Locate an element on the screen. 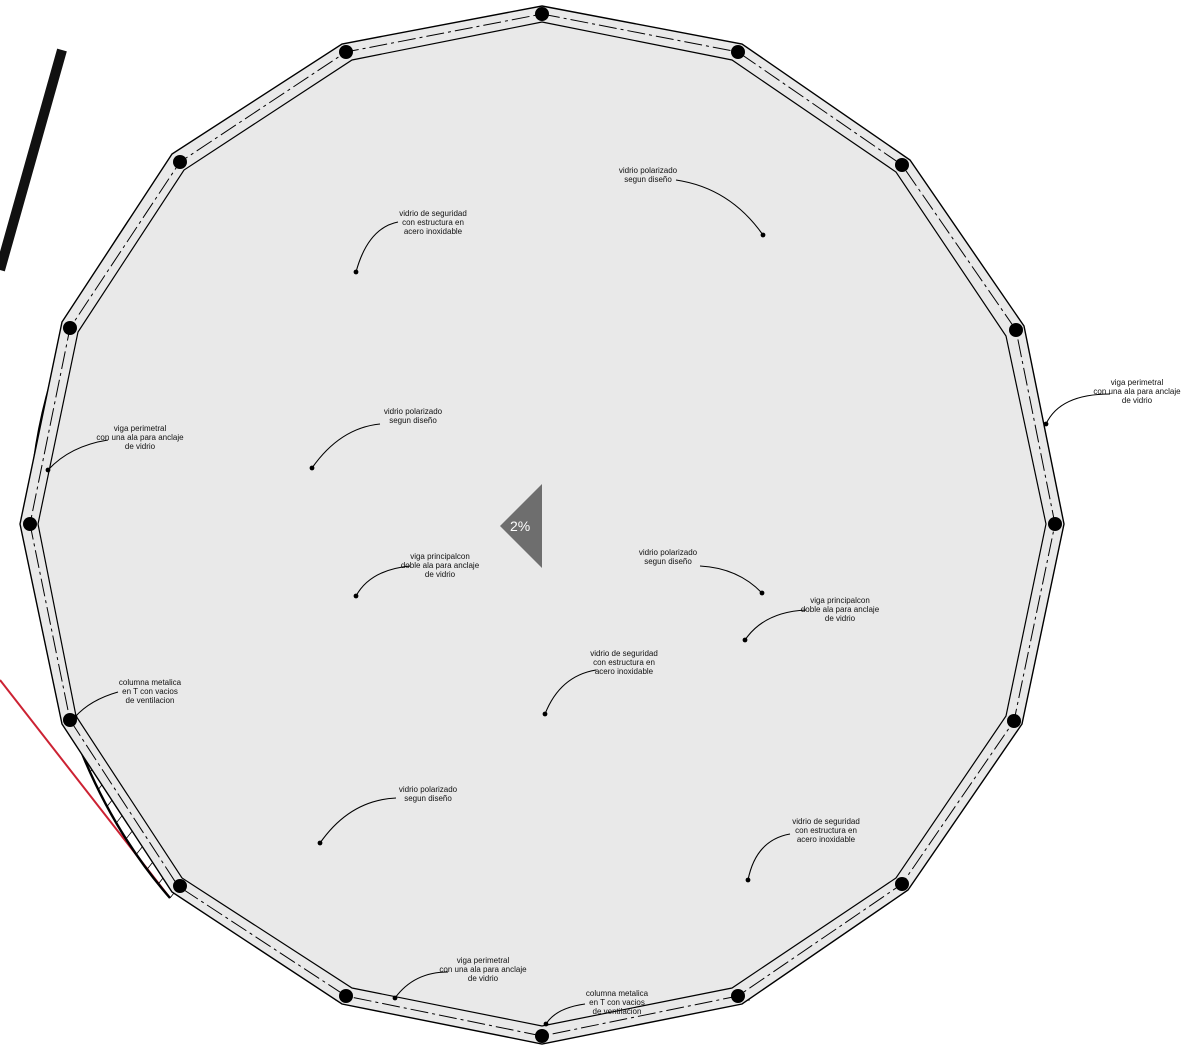  slope-marker: 2% is located at coordinates (521, 526).